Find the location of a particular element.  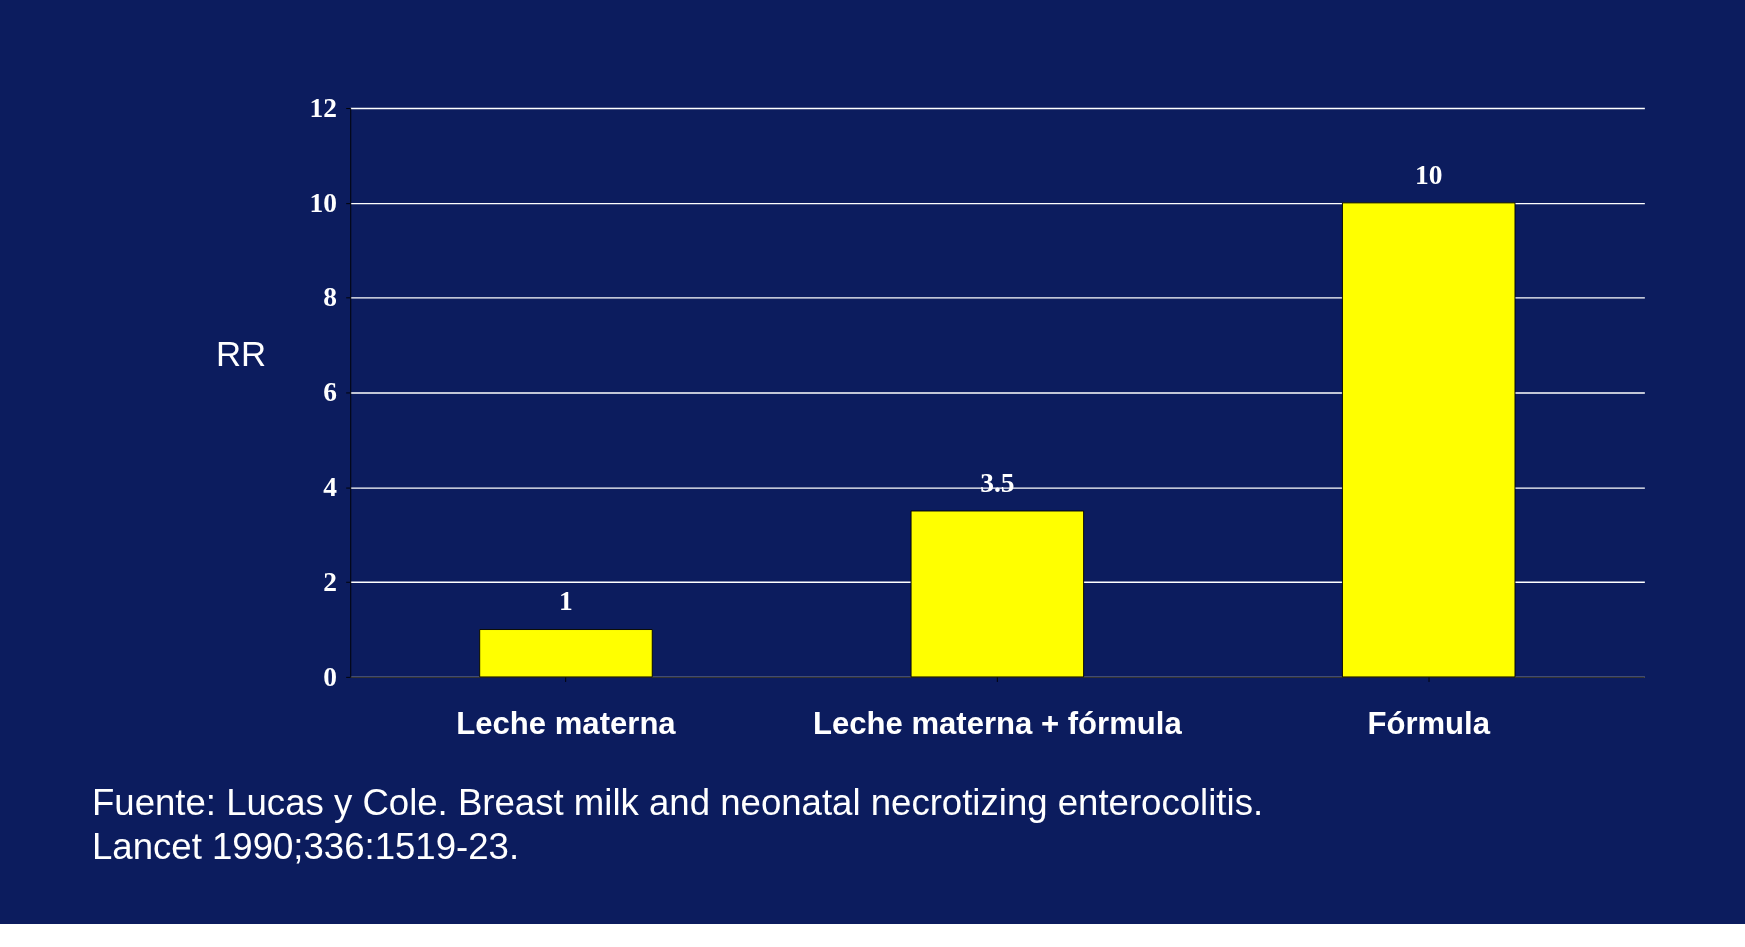

data-label: 1 is located at coordinates (566, 601).